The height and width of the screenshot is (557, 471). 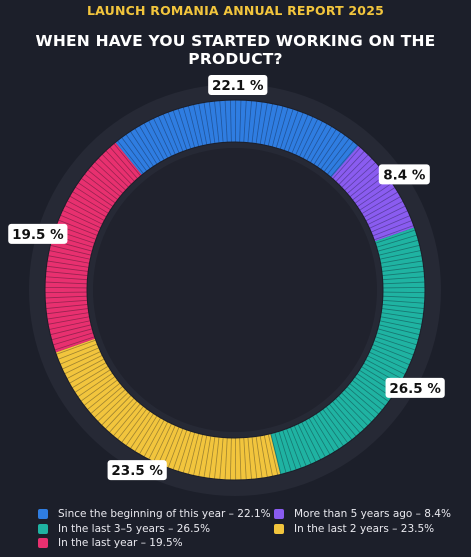 I want to click on svg-text: 22.1 %, so click(x=238, y=86).